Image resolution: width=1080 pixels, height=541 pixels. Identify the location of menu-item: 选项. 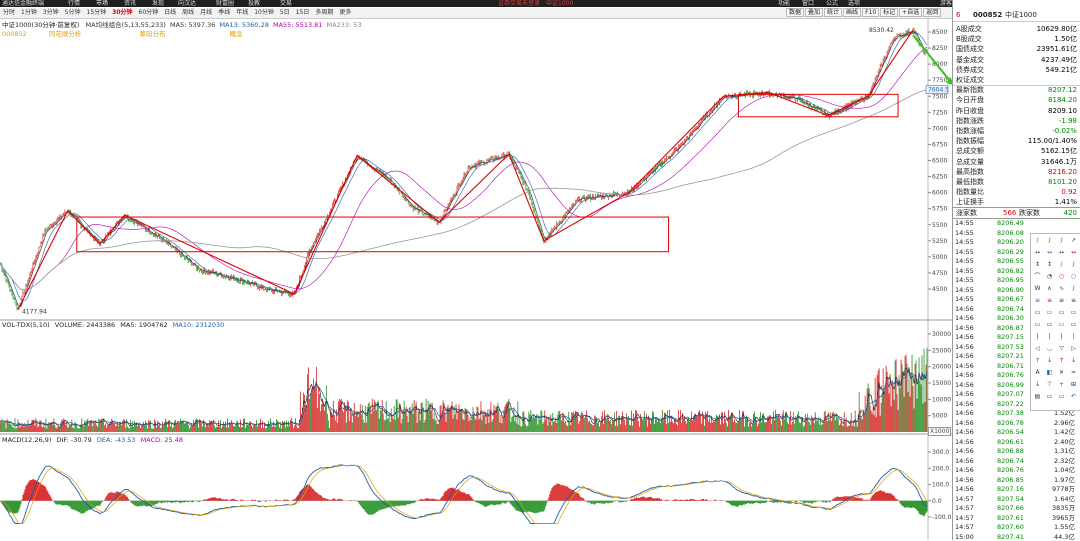
(854, 3).